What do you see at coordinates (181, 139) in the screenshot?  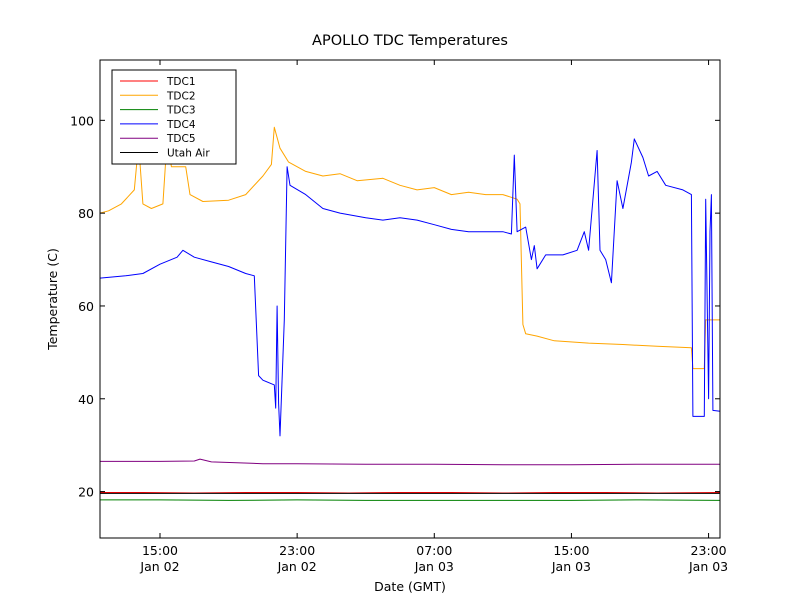 I see `legend-label: TDC5` at bounding box center [181, 139].